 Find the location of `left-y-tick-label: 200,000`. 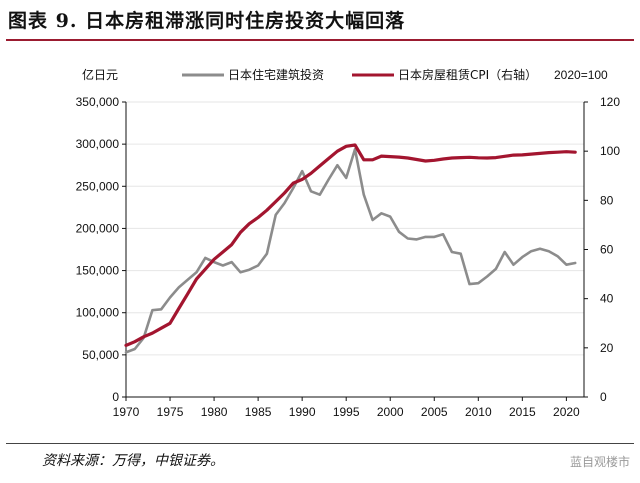

left-y-tick-label: 200,000 is located at coordinates (98, 228).